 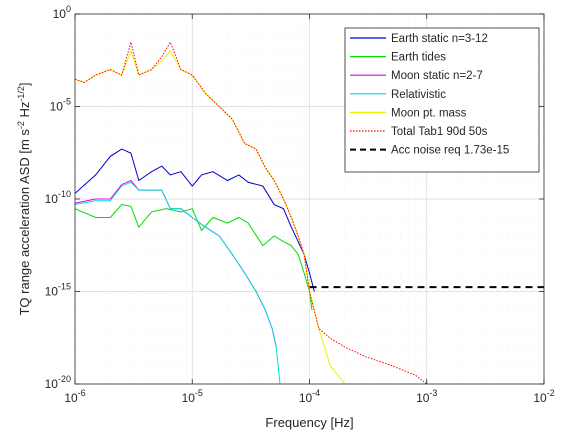 I want to click on x-axis-label: Frequency [Hz], so click(x=309, y=422).